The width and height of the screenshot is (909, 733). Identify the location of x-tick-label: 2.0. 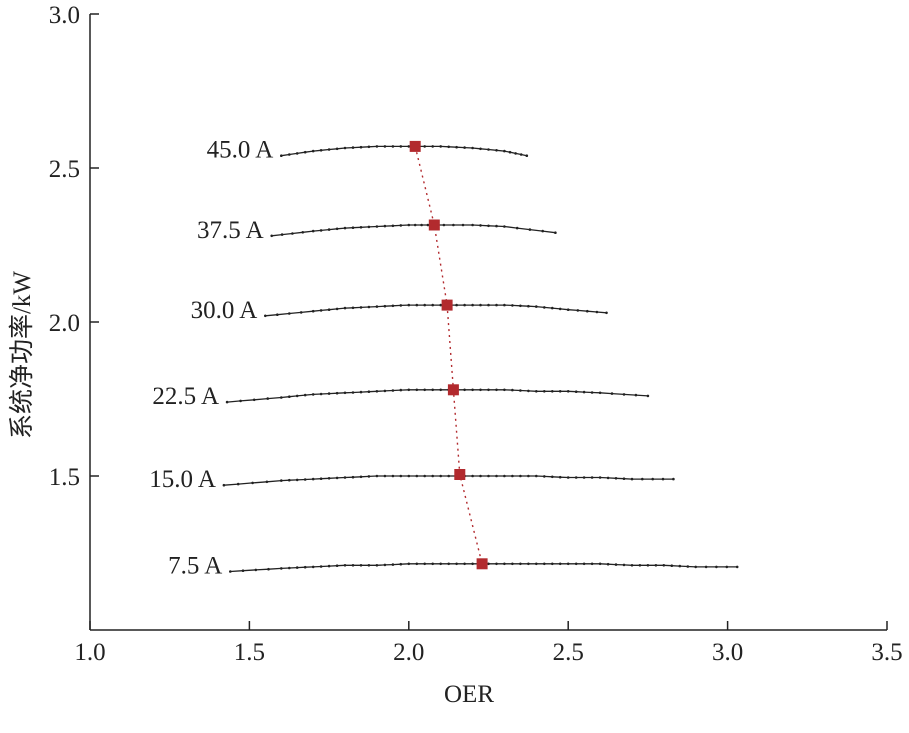
(408, 652).